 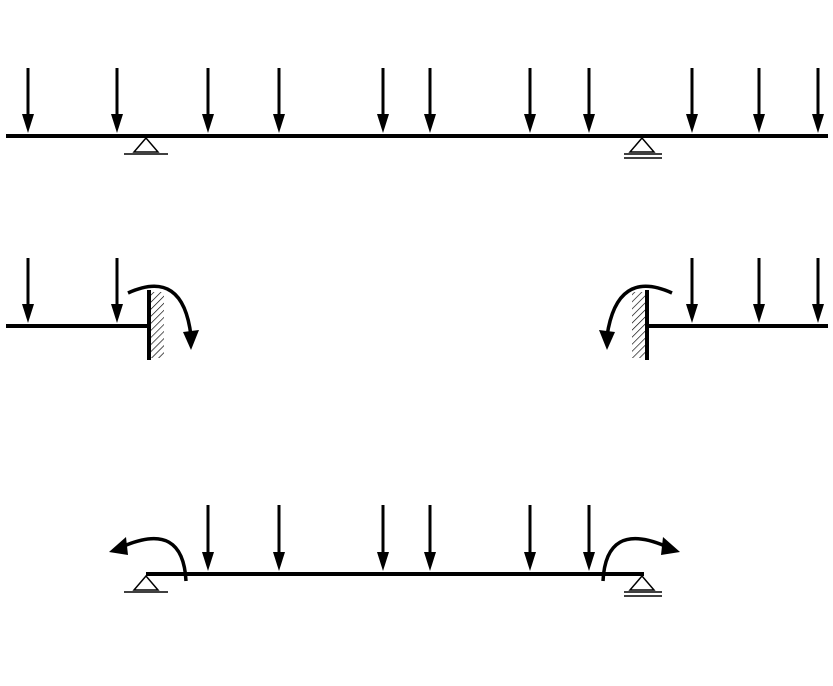 I want to click on panel-right-cantilever, so click(x=713, y=309).